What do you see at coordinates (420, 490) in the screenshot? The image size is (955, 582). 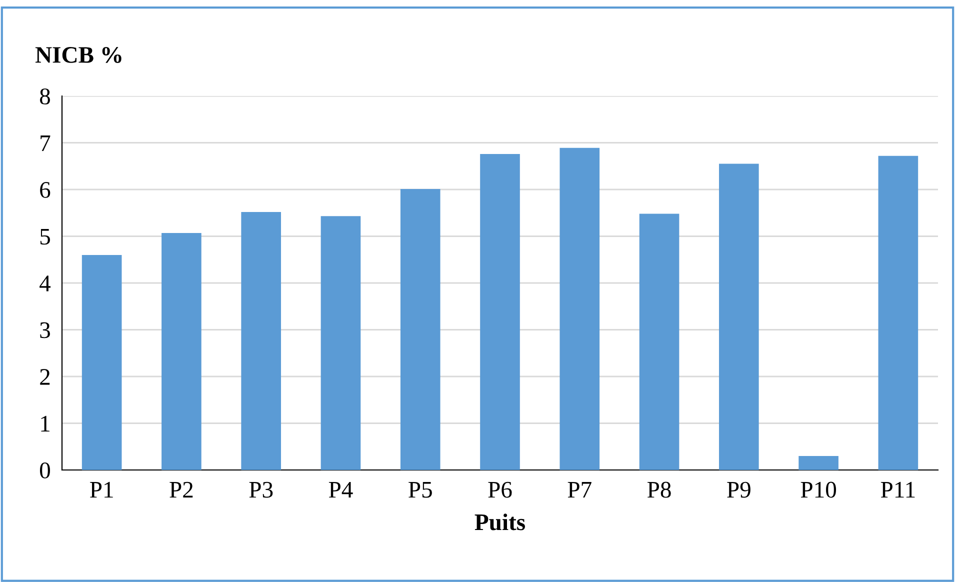 I see `x-tick-label: P5` at bounding box center [420, 490].